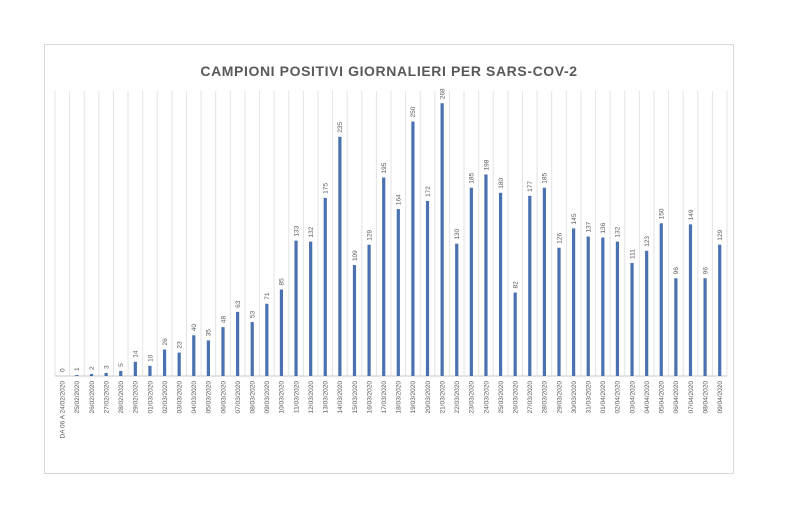  Describe the element at coordinates (238, 397) in the screenshot. I see `x-tick-label: 07/03/2020` at that location.